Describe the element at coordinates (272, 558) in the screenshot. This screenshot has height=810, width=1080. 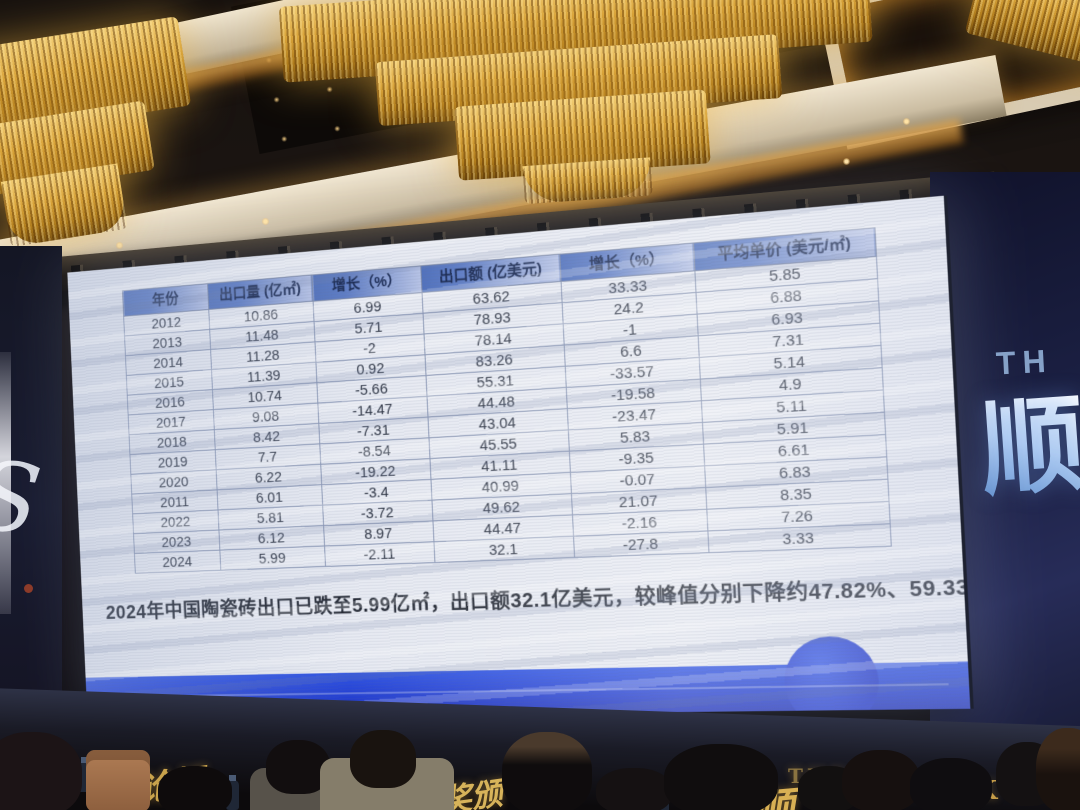
I see `table-cell: 5.99` at that location.